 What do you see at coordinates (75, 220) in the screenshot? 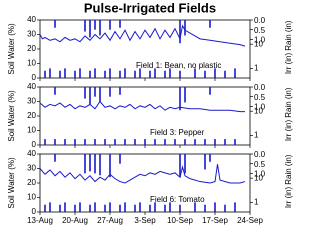
I see `x-tick-label: 20-Aug` at bounding box center [75, 220].